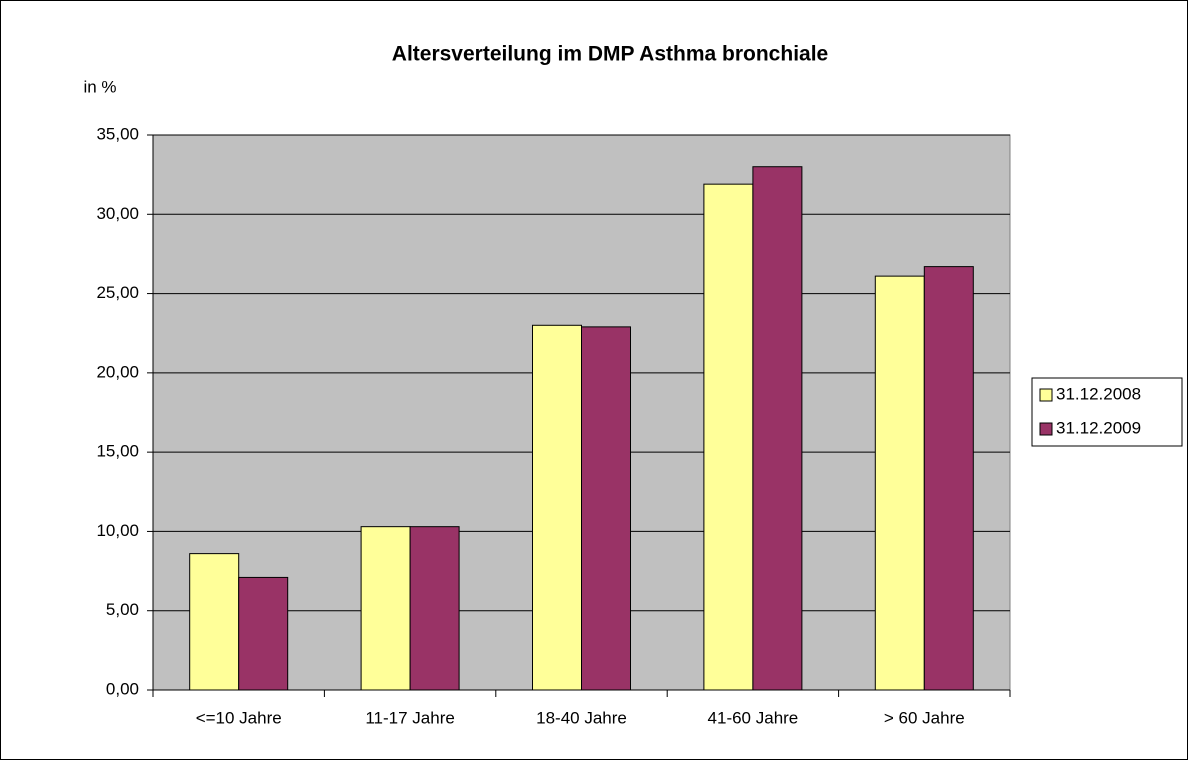 This screenshot has height=760, width=1188. What do you see at coordinates (117, 133) in the screenshot?
I see `y-tick-label: 35,00` at bounding box center [117, 133].